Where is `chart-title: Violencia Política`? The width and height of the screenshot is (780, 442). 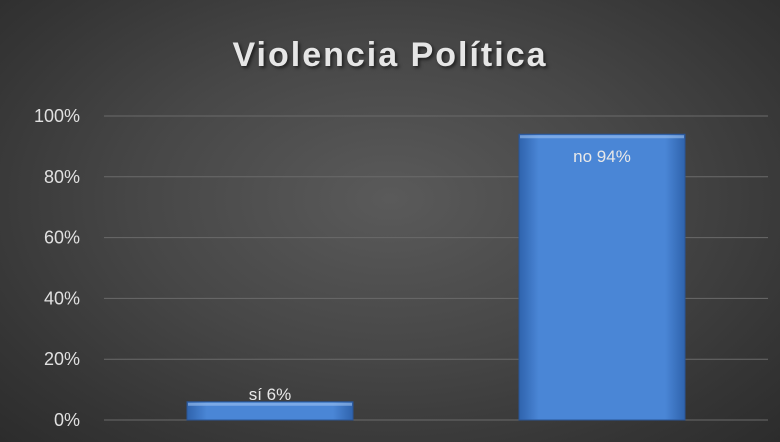
chart-title: Violencia Política is located at coordinates (390, 55).